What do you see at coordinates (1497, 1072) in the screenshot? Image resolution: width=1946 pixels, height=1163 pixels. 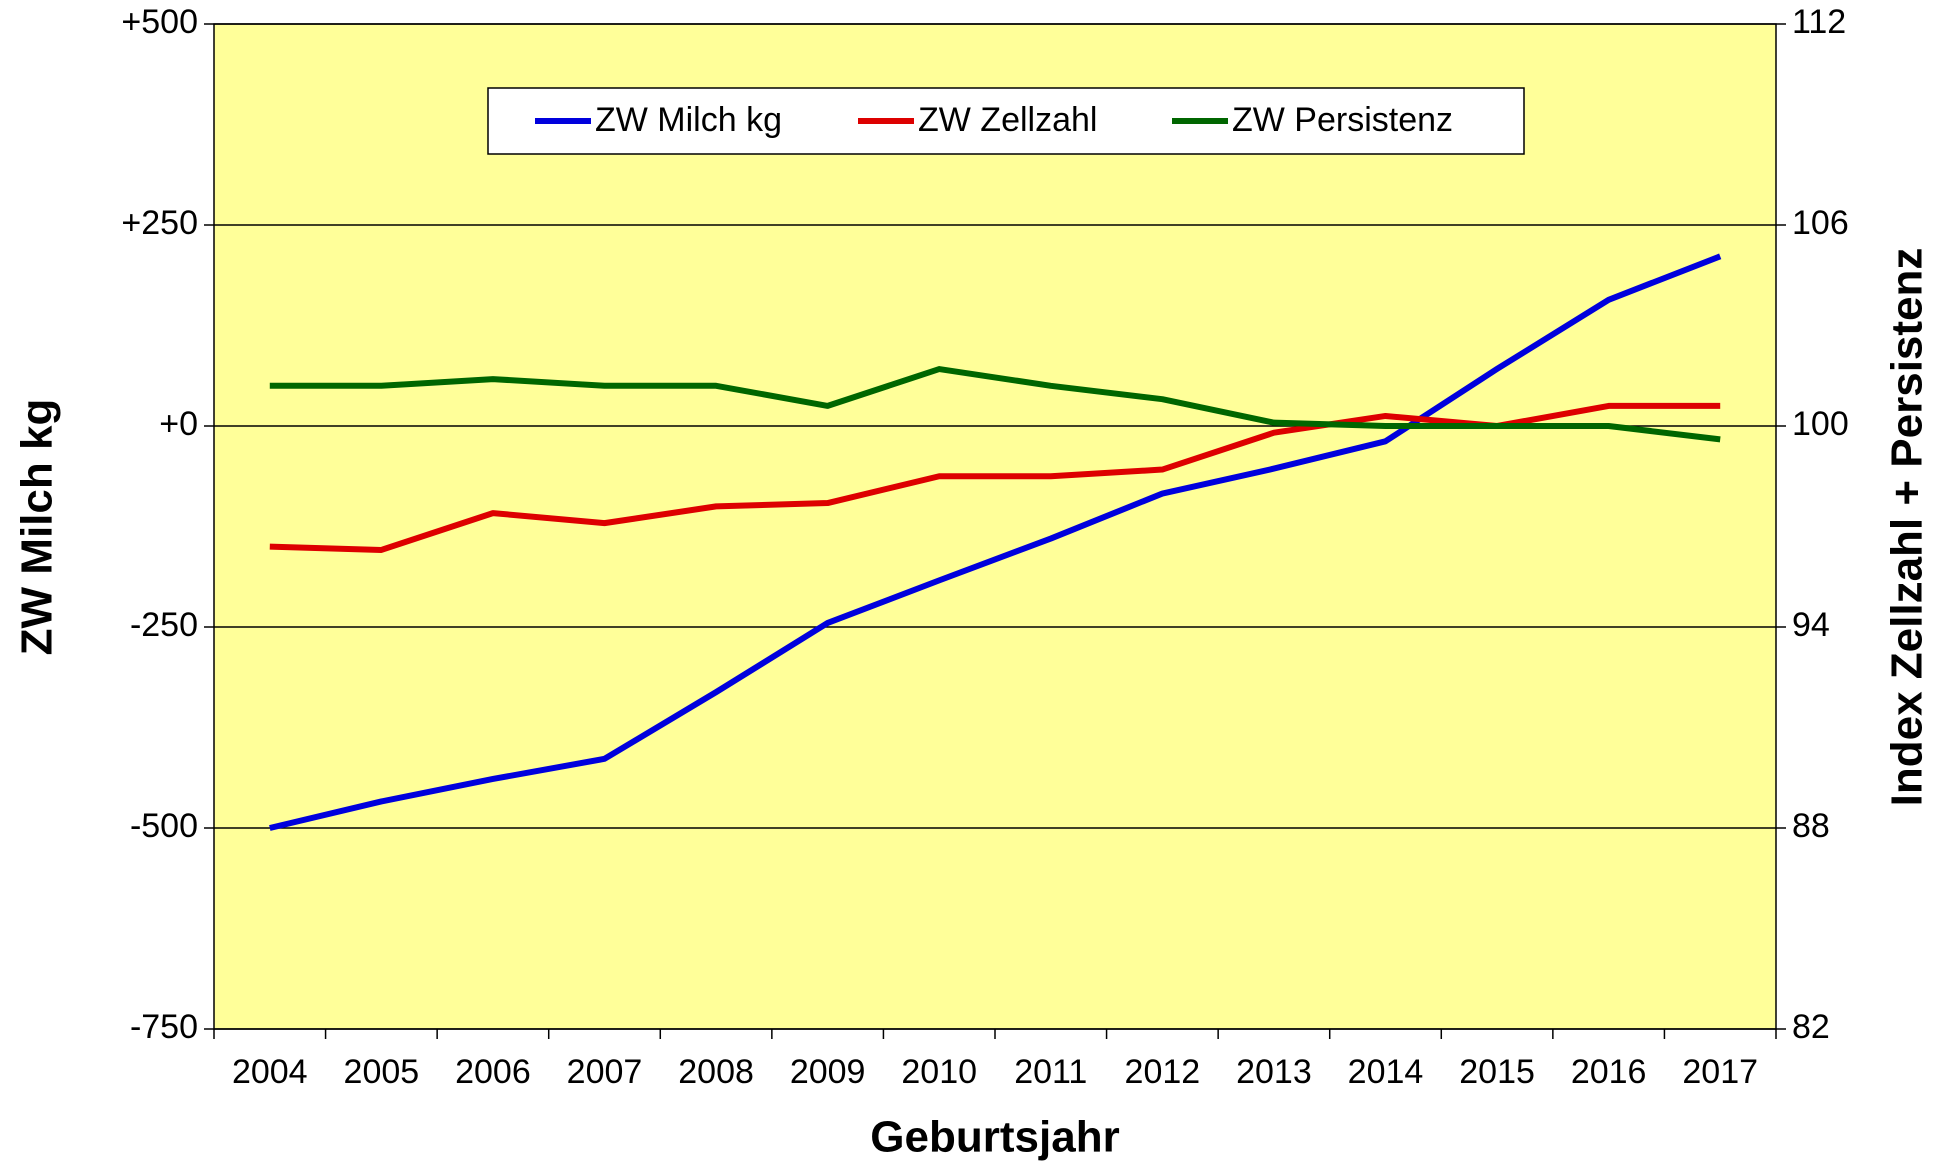 I see `x-tick-label: 2015` at bounding box center [1497, 1072].